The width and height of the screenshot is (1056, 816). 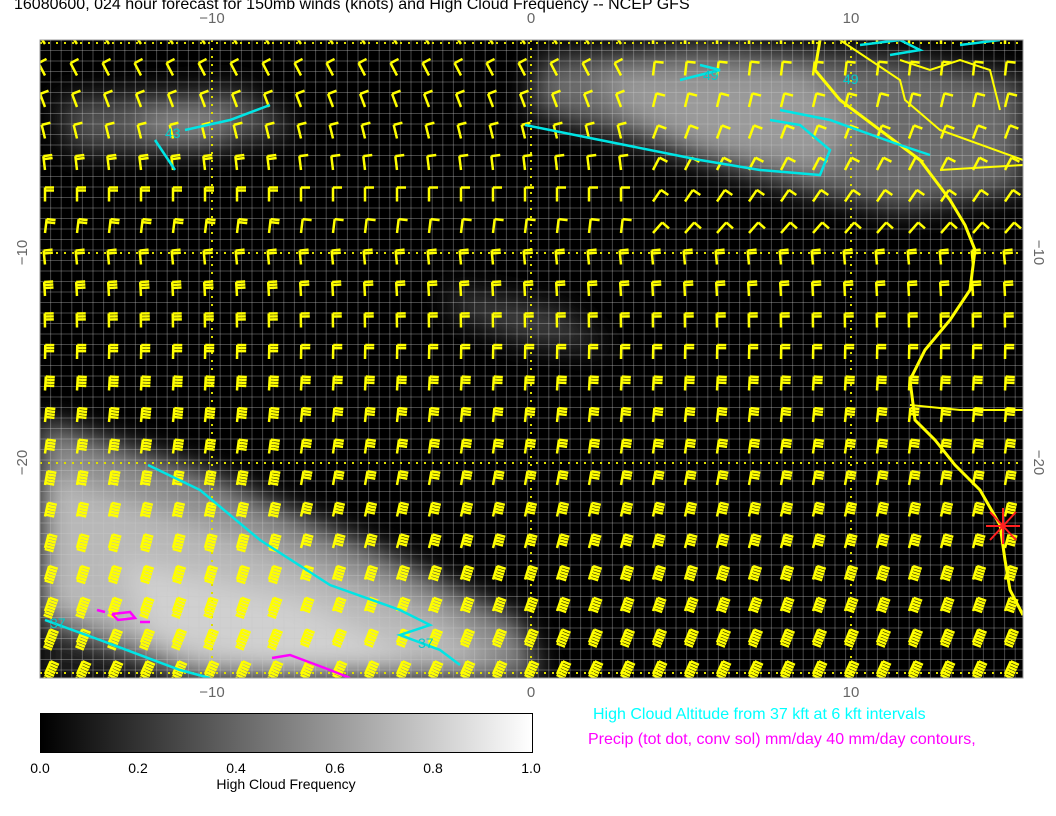 What do you see at coordinates (286, 784) in the screenshot?
I see `colorbar-title: High Cloud Frequency` at bounding box center [286, 784].